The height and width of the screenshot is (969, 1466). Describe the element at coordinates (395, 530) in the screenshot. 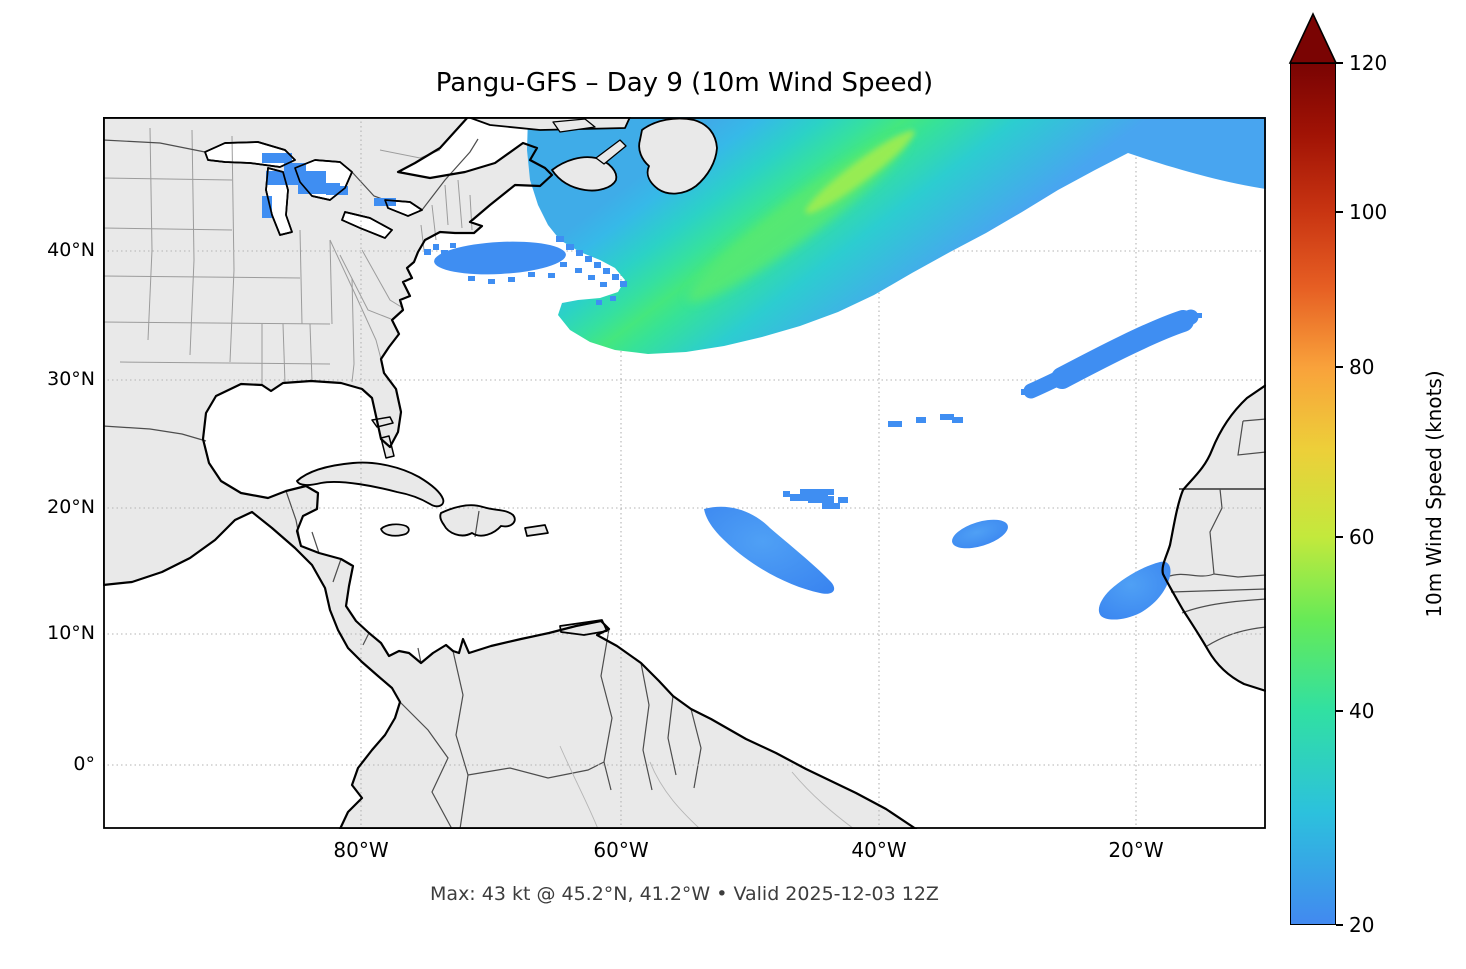

I see `jamaica-island` at that location.